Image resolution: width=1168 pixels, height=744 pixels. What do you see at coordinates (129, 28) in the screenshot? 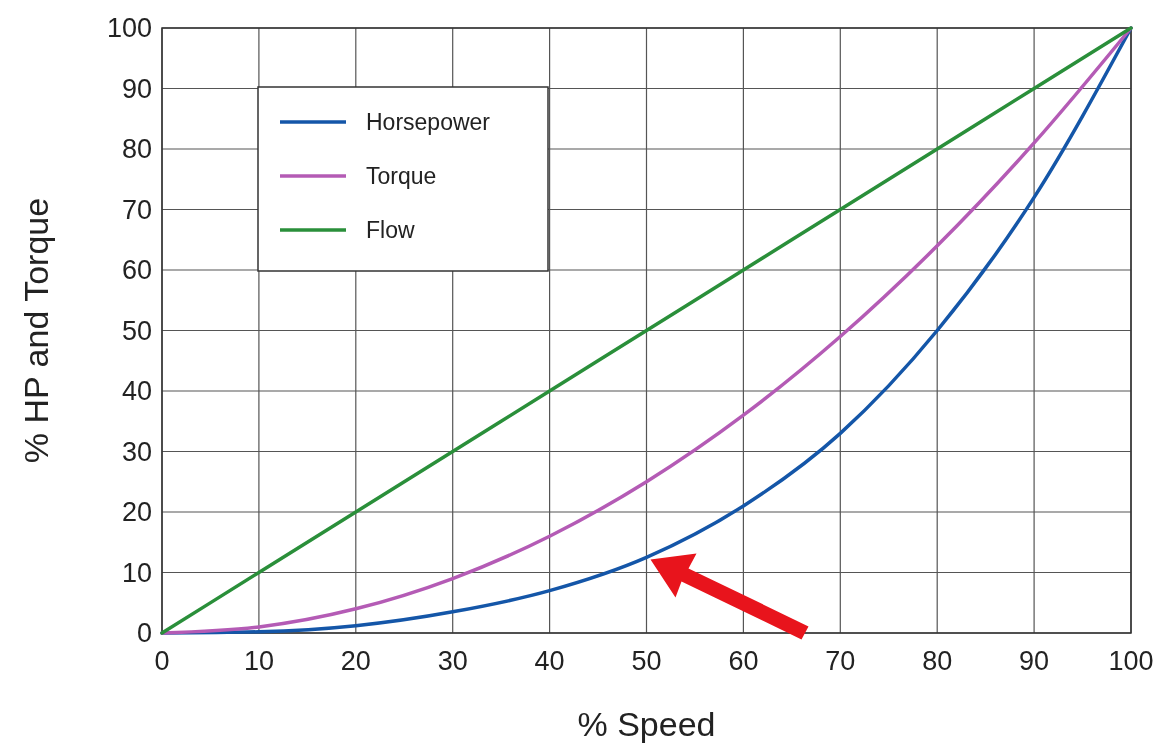
I see `y-tick-label: 100` at bounding box center [129, 28].